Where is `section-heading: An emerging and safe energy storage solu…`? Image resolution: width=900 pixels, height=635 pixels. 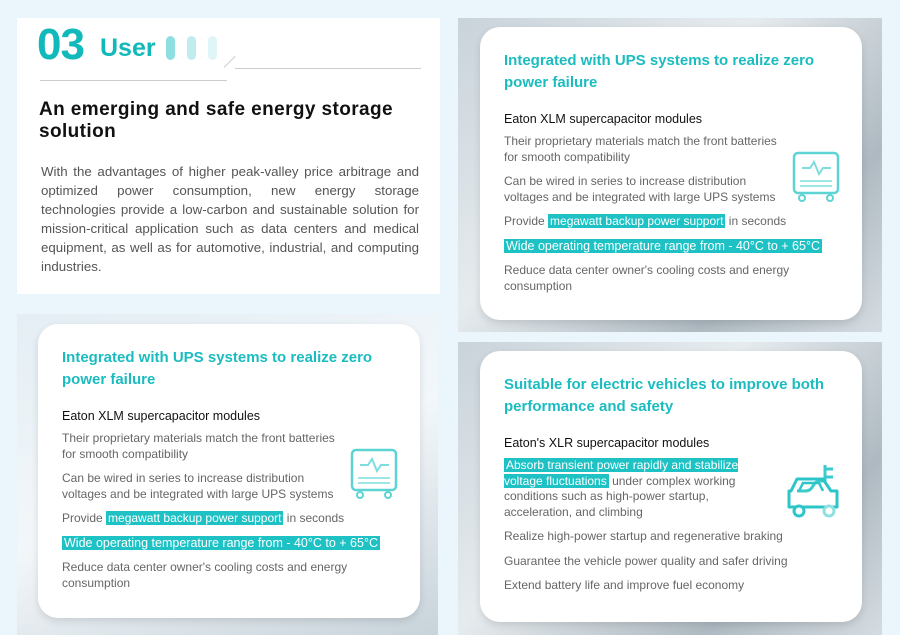
section-heading: An emerging and safe energy storage solu… is located at coordinates (216, 120).